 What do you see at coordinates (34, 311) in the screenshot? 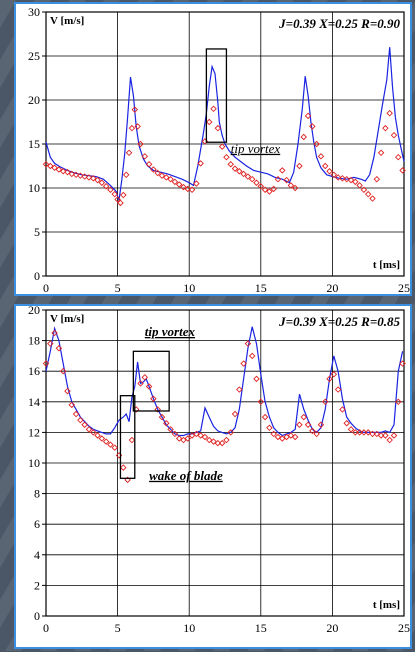
I see `chart2-y-tick-label: 20` at bounding box center [34, 311].